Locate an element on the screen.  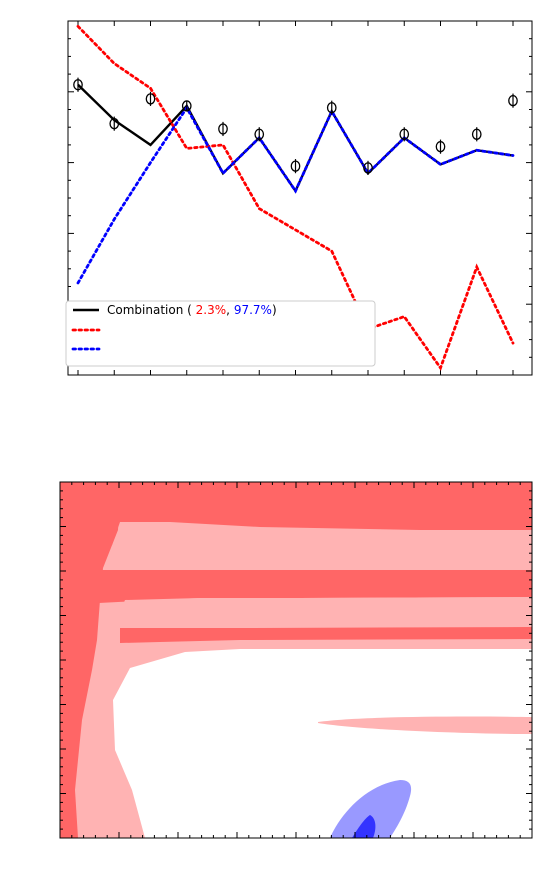
contour-red-outer-streak is located at coordinates (425, 725).